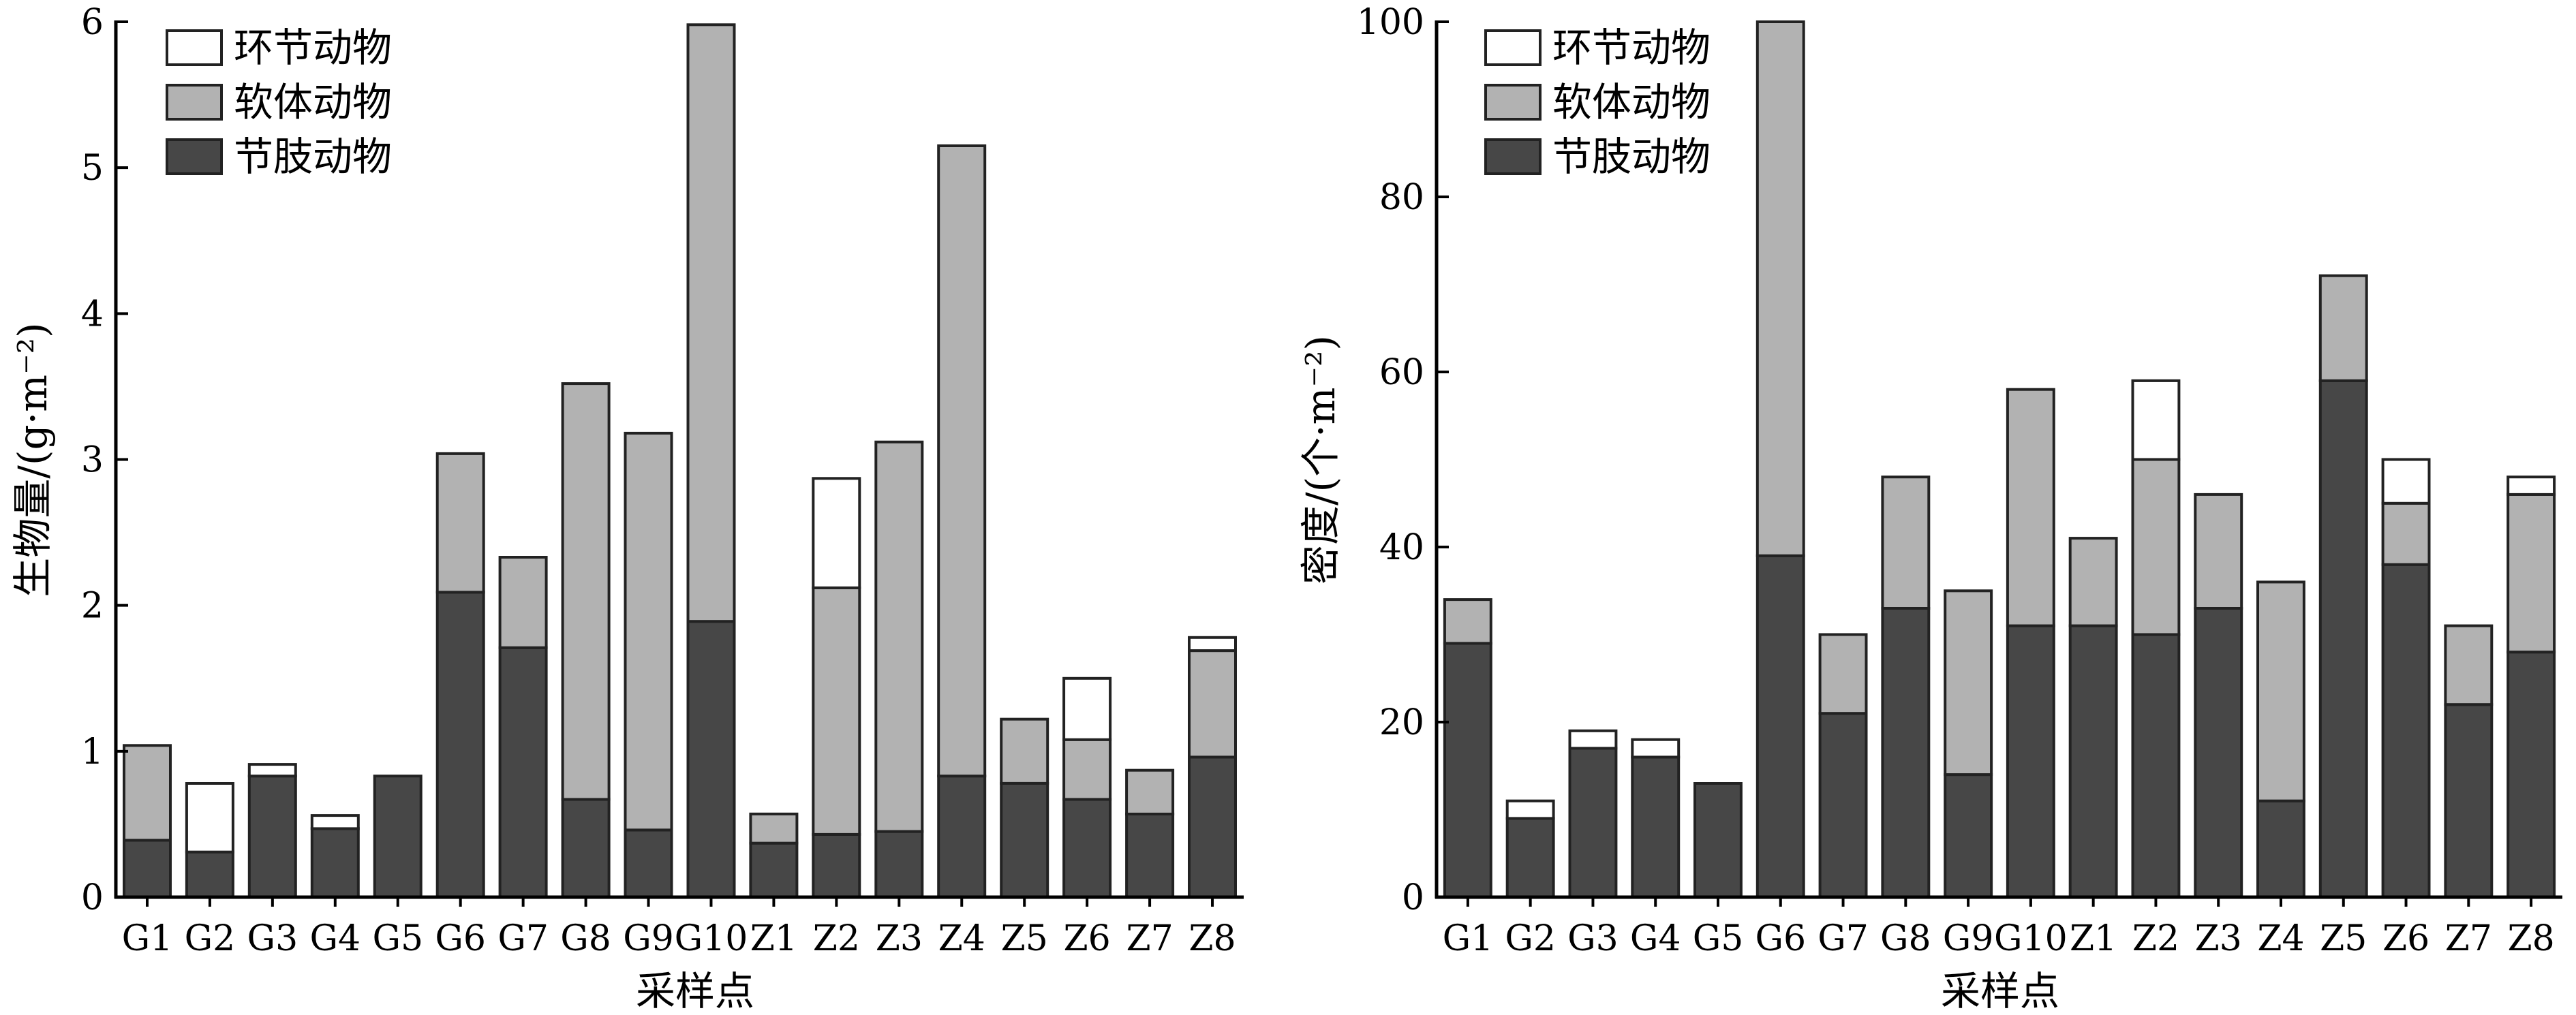 This screenshot has height=1015, width=2576. Describe the element at coordinates (961, 938) in the screenshot. I see `x-tick-label: Z4` at that location.